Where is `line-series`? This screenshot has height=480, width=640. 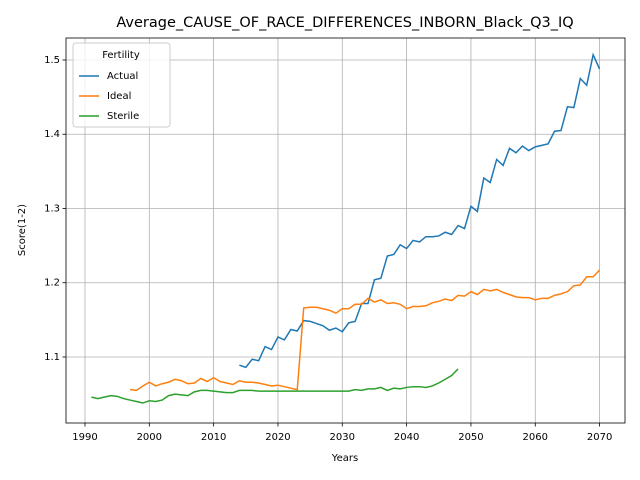
line-series is located at coordinates (275, 386).